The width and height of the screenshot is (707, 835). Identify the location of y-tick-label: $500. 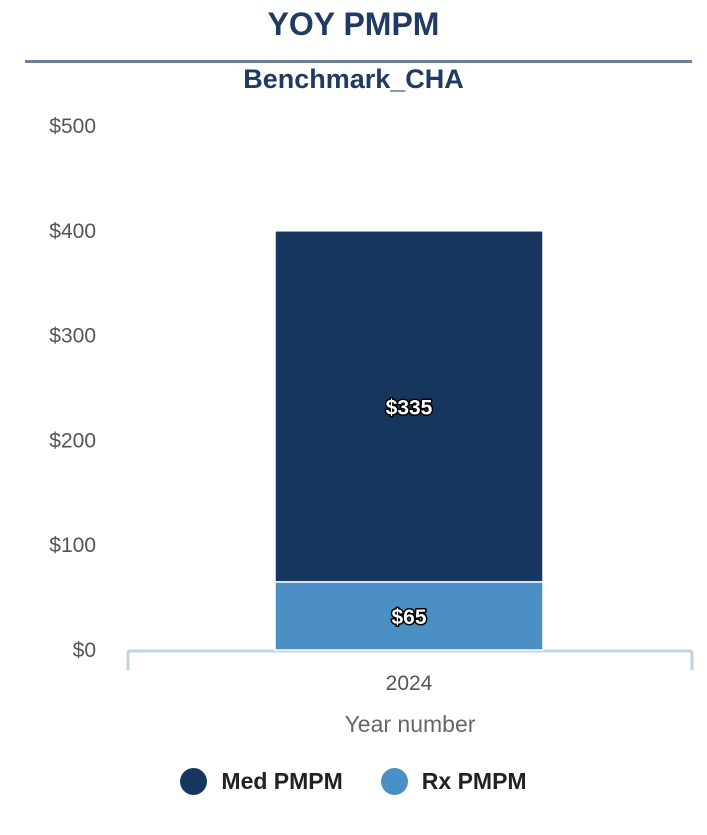
(72, 126).